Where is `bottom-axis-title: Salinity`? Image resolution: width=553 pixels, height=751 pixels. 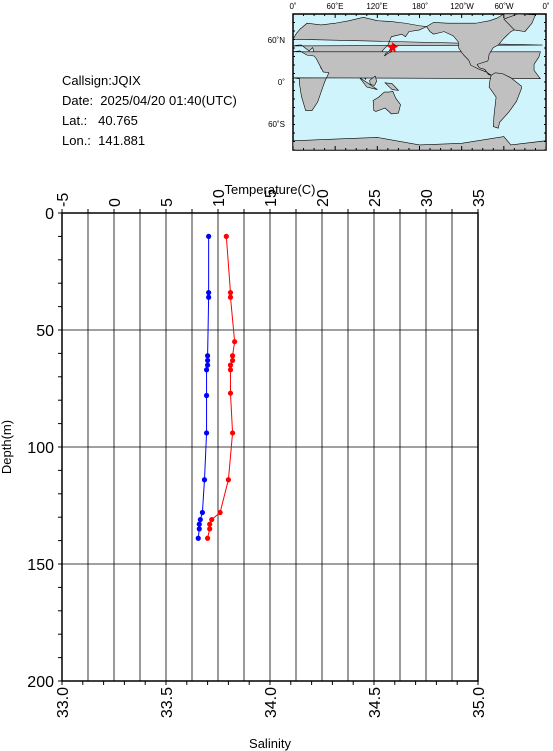
bottom-axis-title: Salinity is located at coordinates (270, 743).